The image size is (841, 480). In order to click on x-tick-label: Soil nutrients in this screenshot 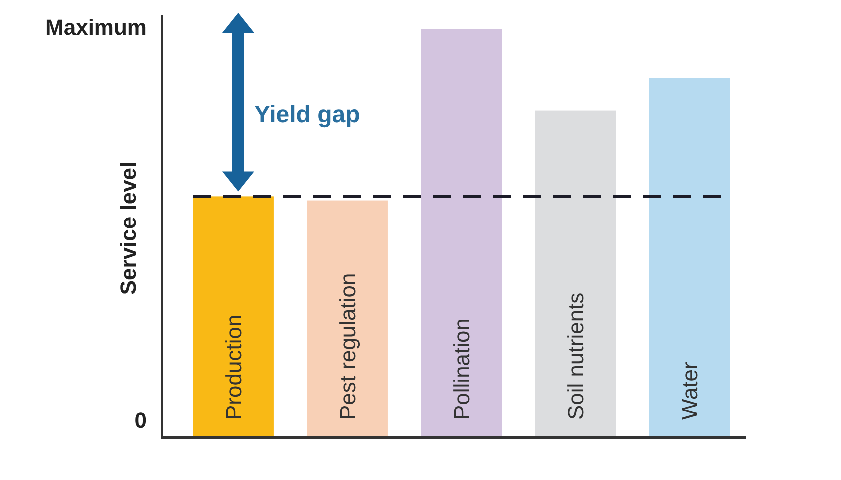, I will do `click(575, 356)`.